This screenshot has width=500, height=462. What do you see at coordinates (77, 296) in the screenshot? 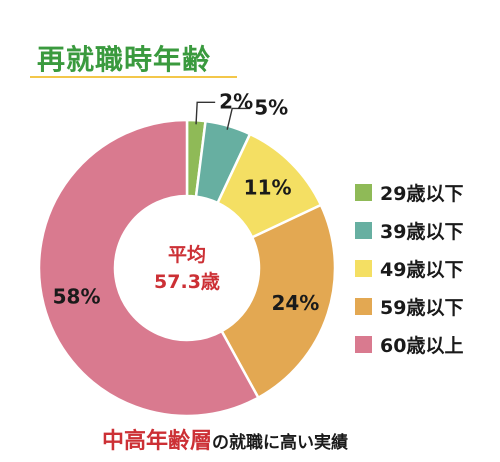
I see `slice-label-5: 58%` at bounding box center [77, 296].